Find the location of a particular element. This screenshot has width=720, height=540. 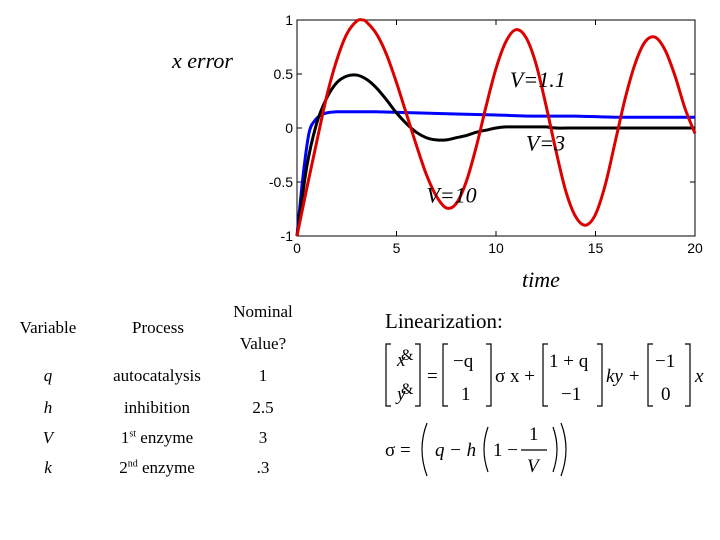

matrix-1: −q 1 is located at coordinates (467, 375).